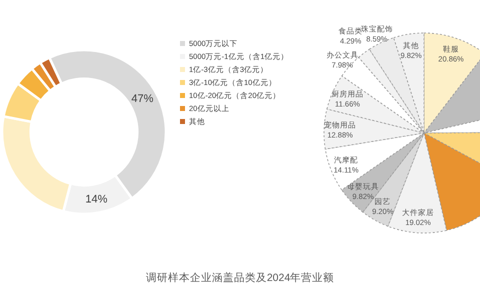  I want to click on data-label: 47%, so click(142, 98).